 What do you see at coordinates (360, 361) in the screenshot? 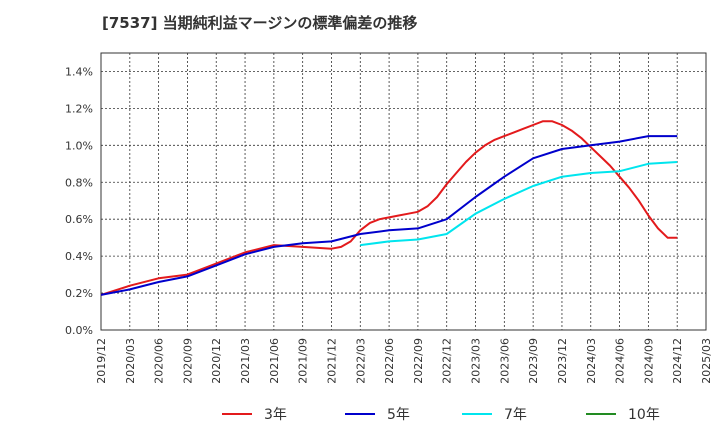
I see `x-tick-label: 2022/03` at bounding box center [360, 361].